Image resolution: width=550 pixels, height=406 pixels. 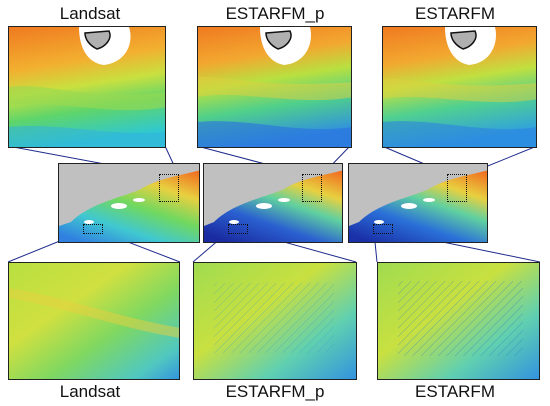 I want to click on estarfm-bottom-image, so click(x=458, y=321).